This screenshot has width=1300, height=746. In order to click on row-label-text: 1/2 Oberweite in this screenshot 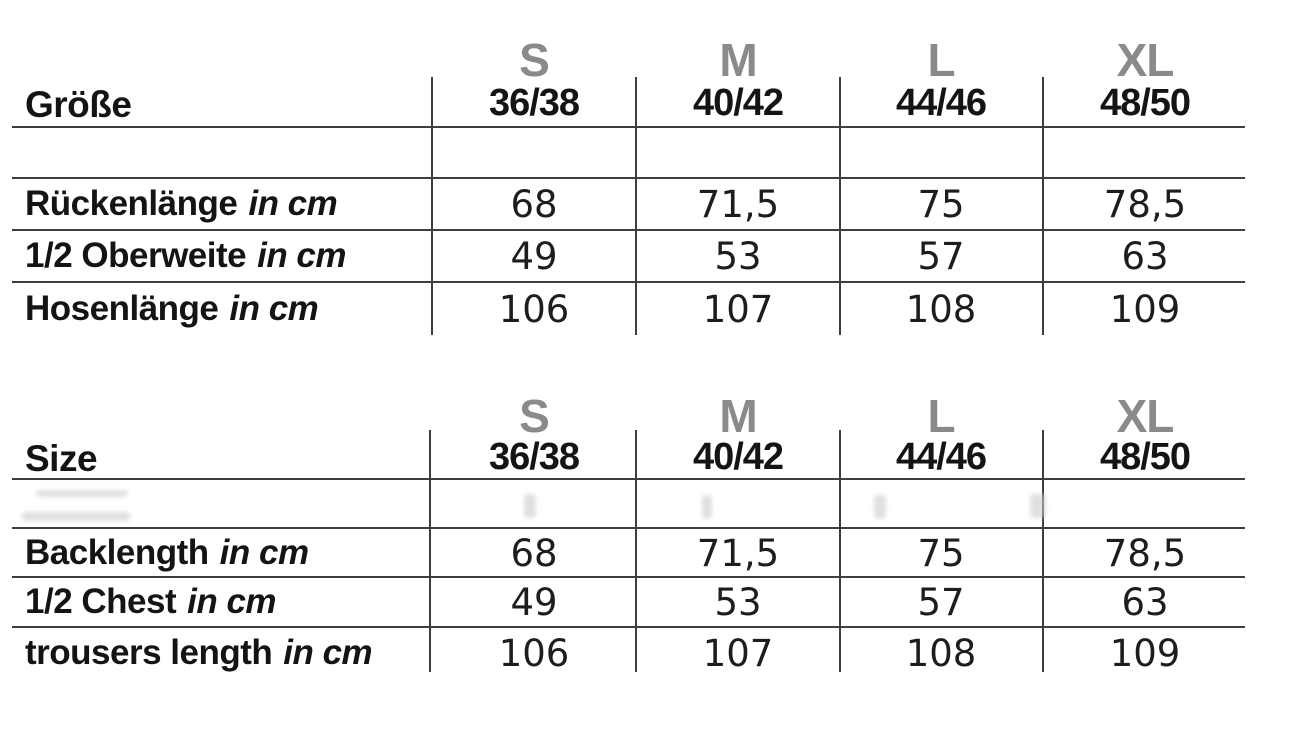, I will do `click(136, 255)`.